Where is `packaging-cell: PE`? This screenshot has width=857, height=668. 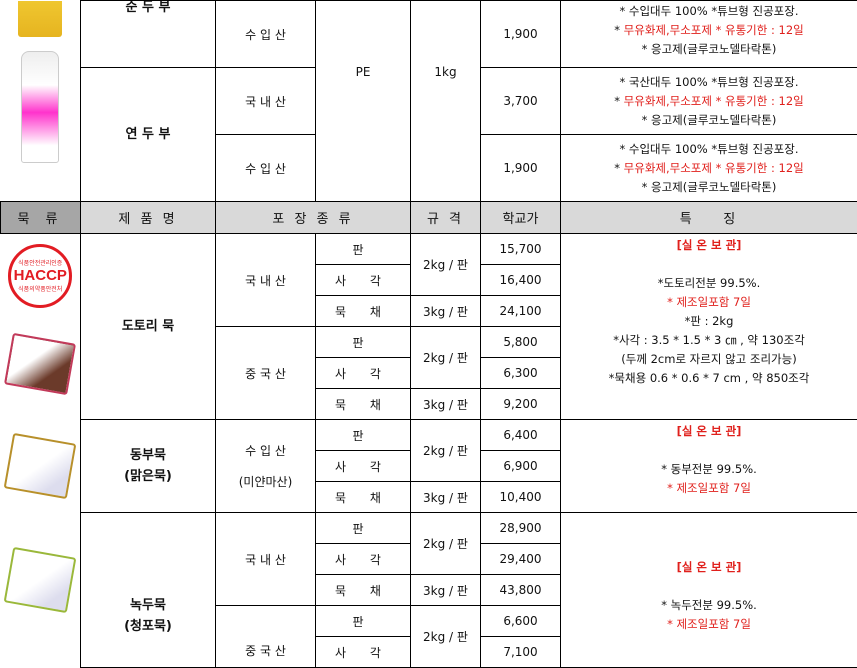
packaging-cell: PE is located at coordinates (363, 101).